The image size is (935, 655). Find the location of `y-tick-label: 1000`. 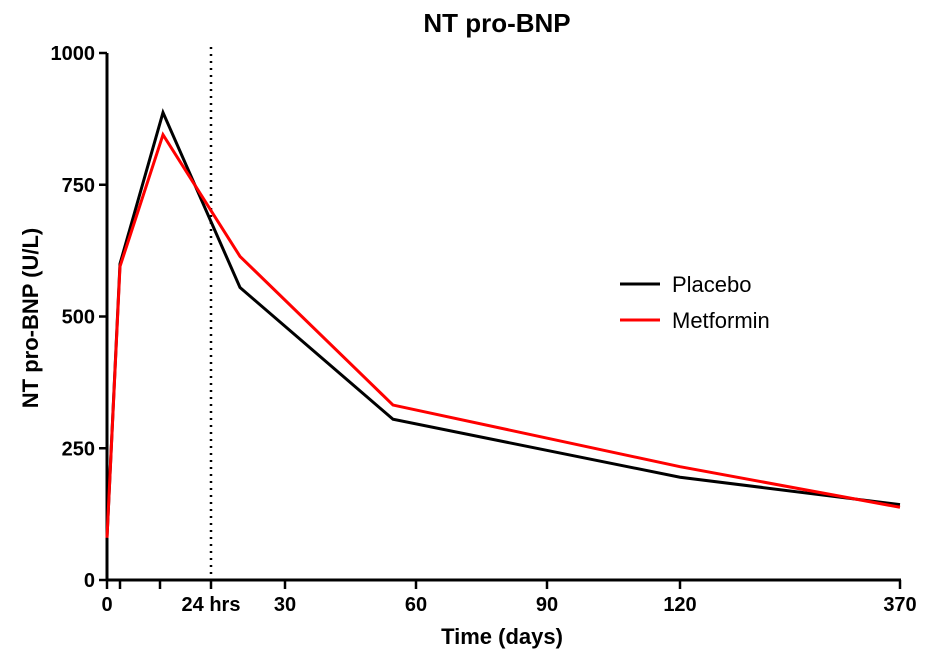

y-tick-label: 1000 is located at coordinates (73, 54).